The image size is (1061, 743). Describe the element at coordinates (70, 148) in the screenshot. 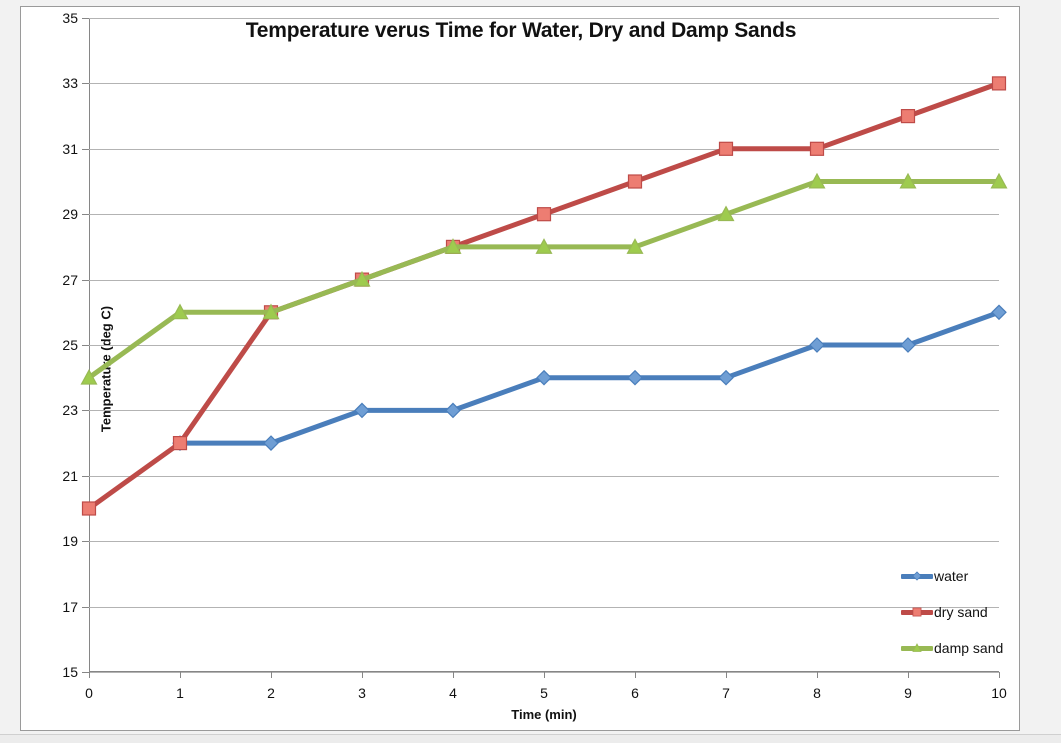

I see `y-axis-tick-label: 31` at that location.